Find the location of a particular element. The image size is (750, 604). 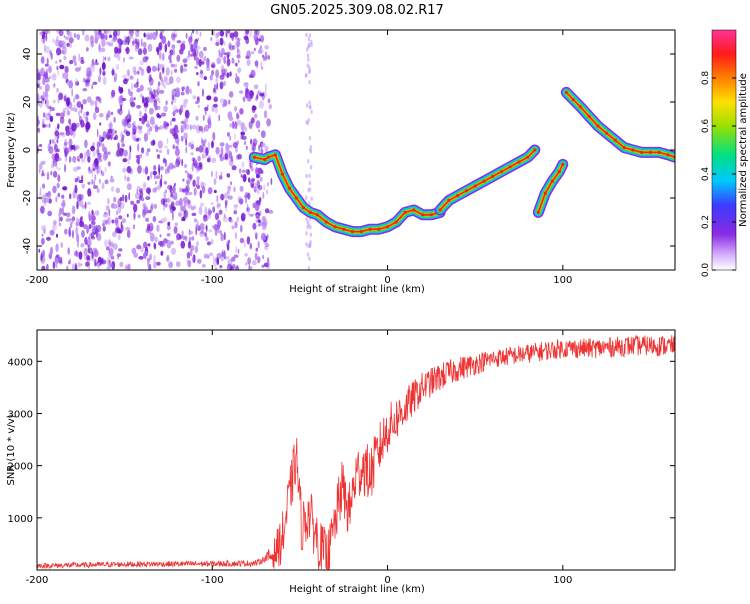

ridge-line is located at coordinates (487, 180).